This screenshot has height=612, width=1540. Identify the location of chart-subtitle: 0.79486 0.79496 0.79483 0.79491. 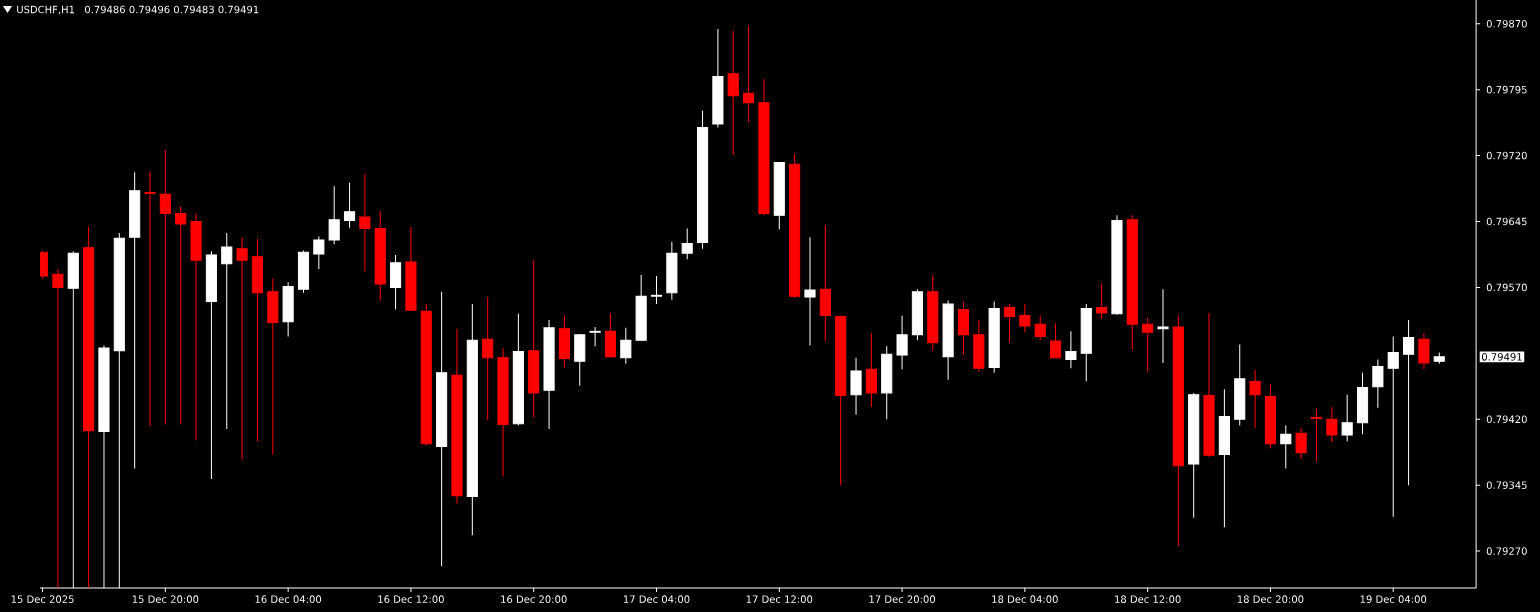
(171, 9).